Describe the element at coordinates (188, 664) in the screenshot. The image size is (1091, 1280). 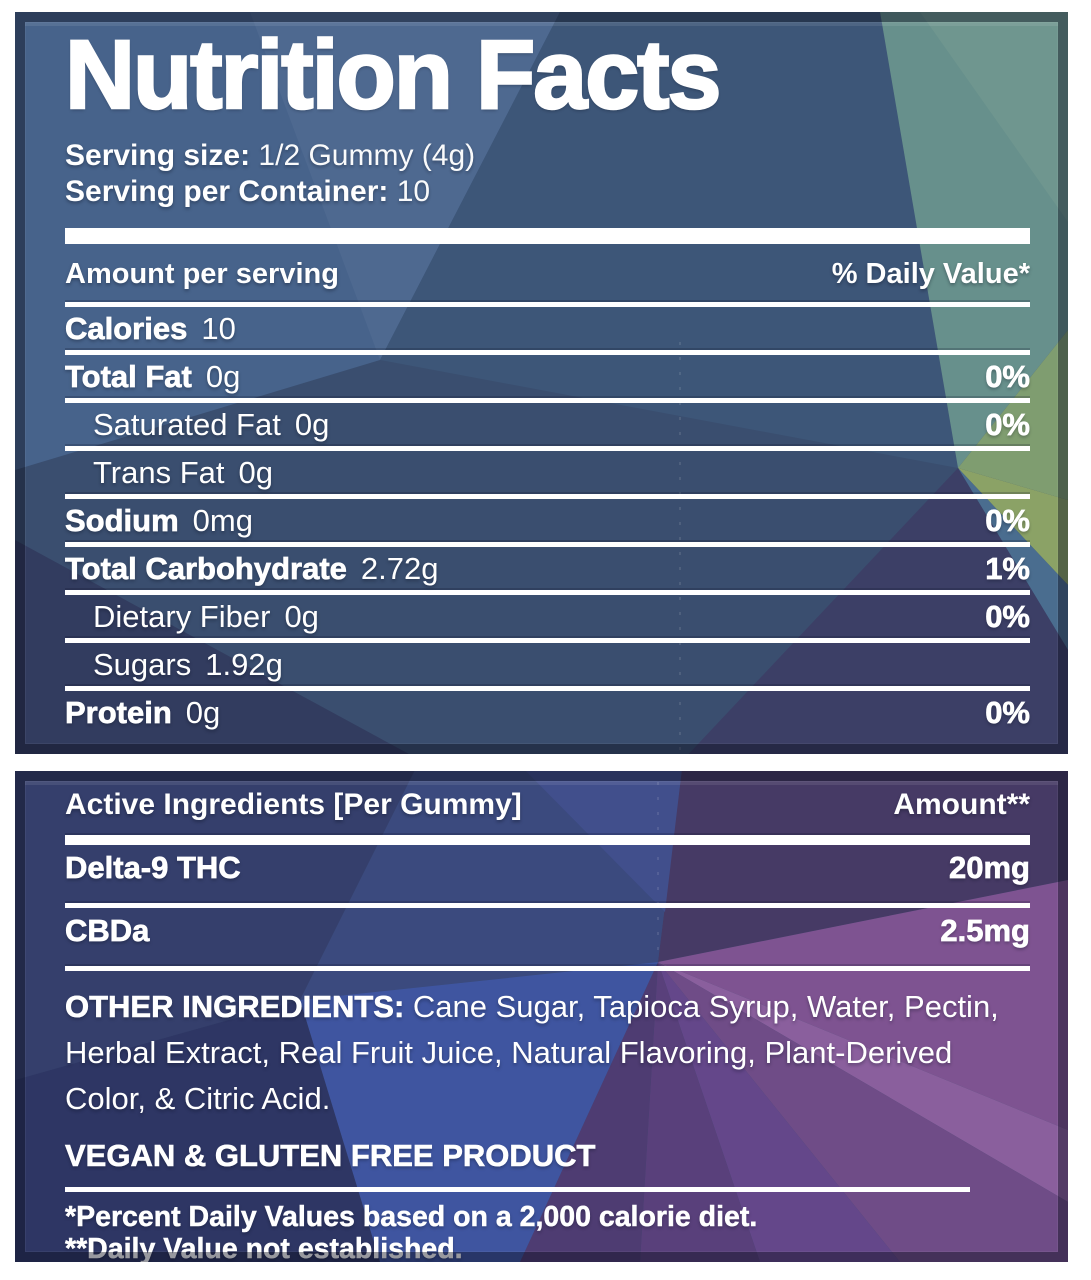
I see `row-sugars: Sugars 1.92g` at that location.